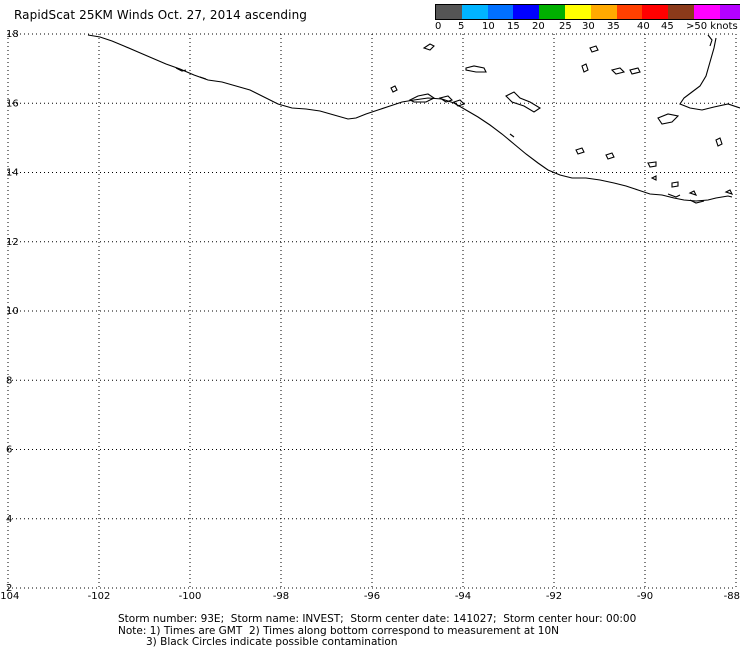 This screenshot has width=740, height=650. I want to click on scale-label: 40, so click(643, 26).